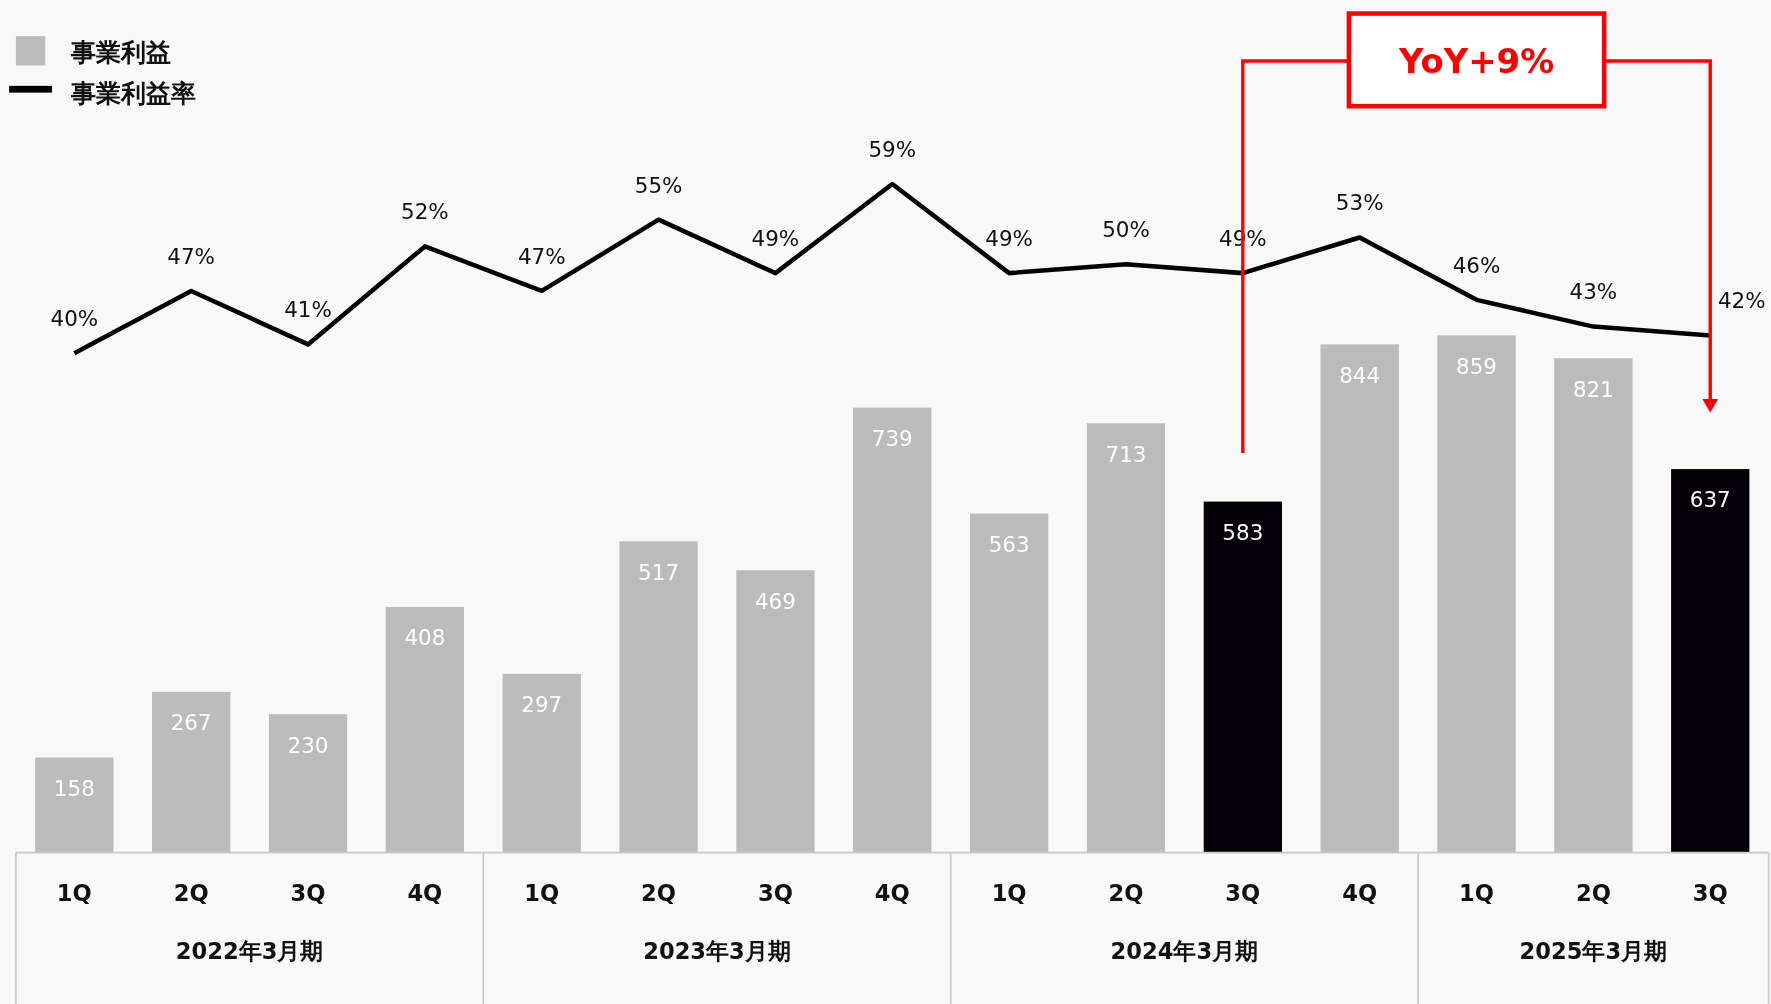 This screenshot has height=1004, width=1771. Describe the element at coordinates (1009, 545) in the screenshot. I see `data-label: 563` at that location.